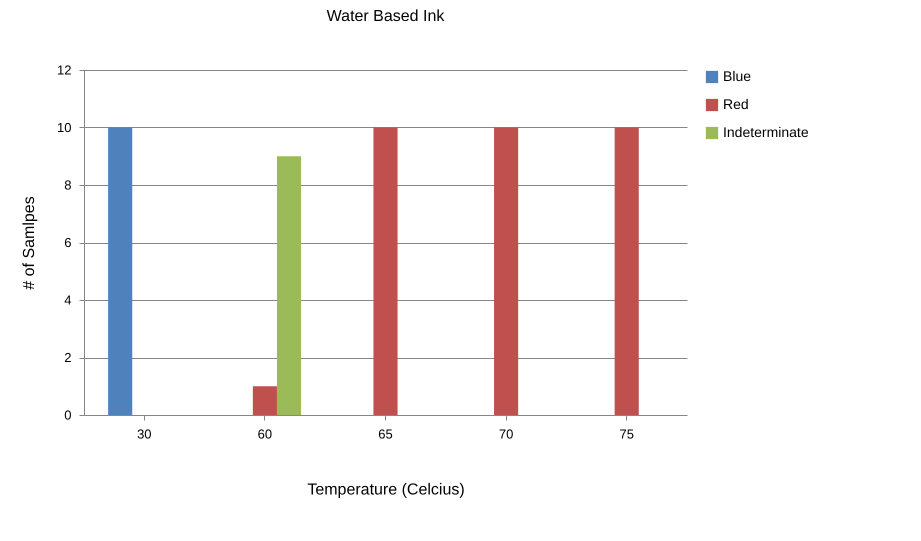 Image resolution: width=921 pixels, height=541 pixels. I want to click on y-tick-label: 12, so click(64, 70).